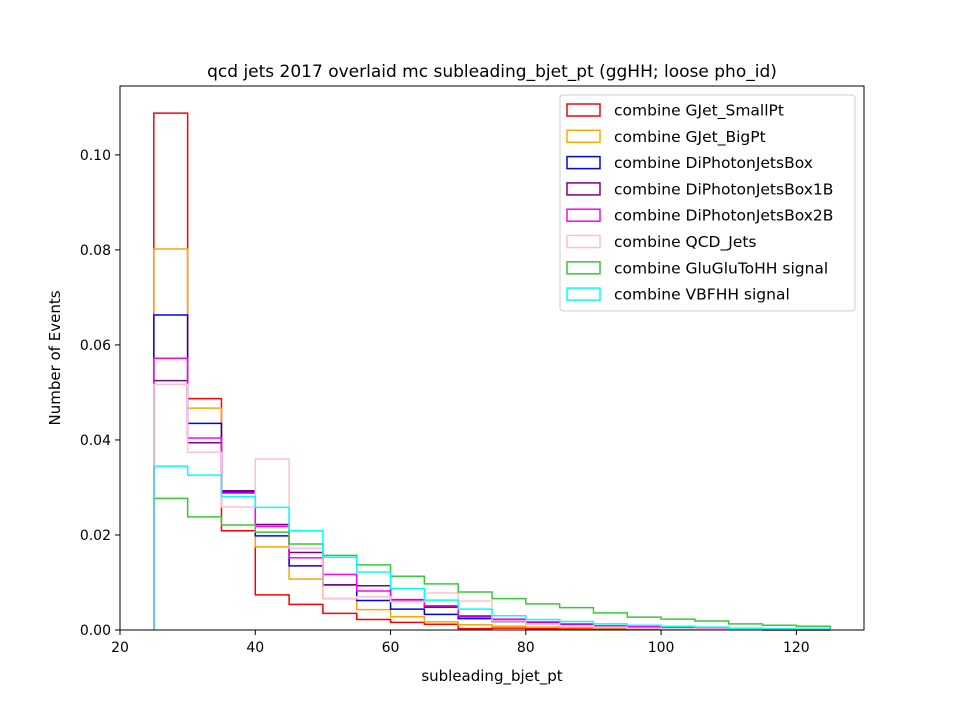  What do you see at coordinates (690, 137) in the screenshot?
I see `legend-label: combine GJet_BigPt` at bounding box center [690, 137].